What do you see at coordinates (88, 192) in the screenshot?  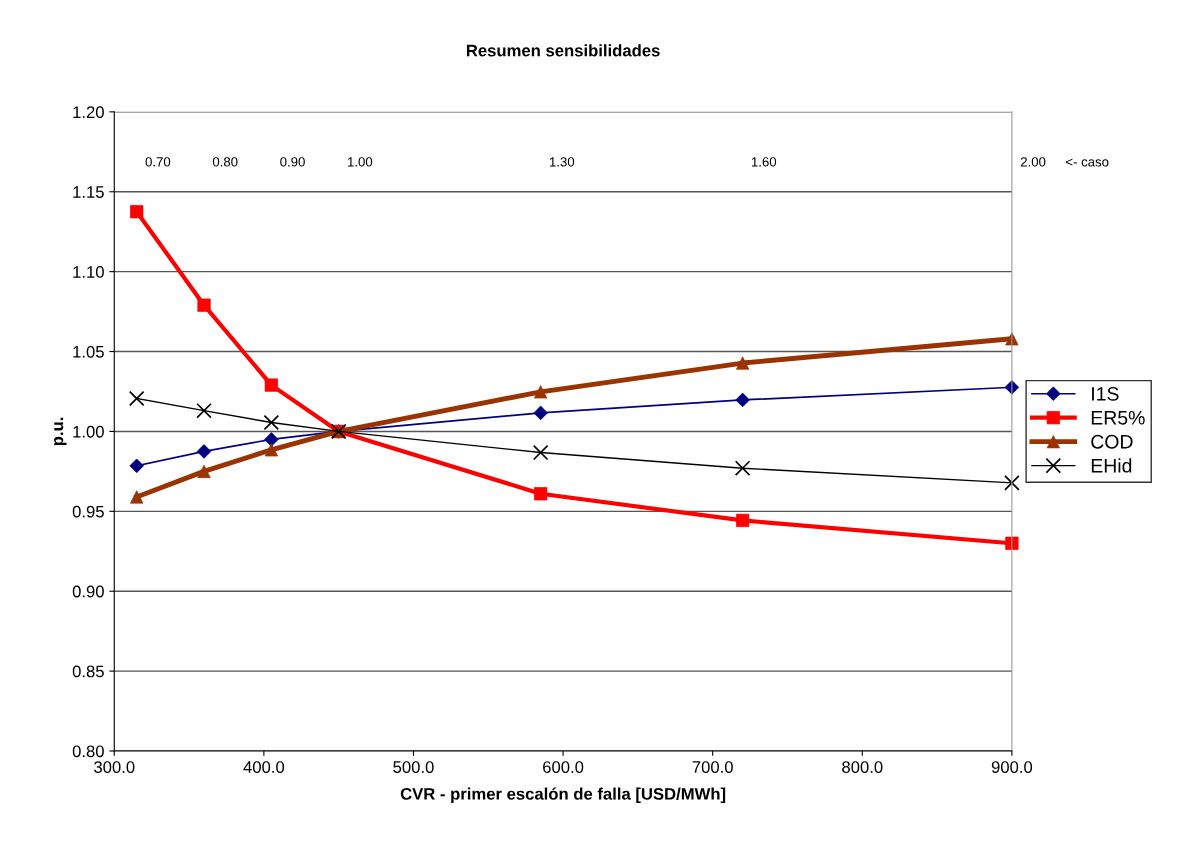 I see `y-tick-label: 1.15` at bounding box center [88, 192].